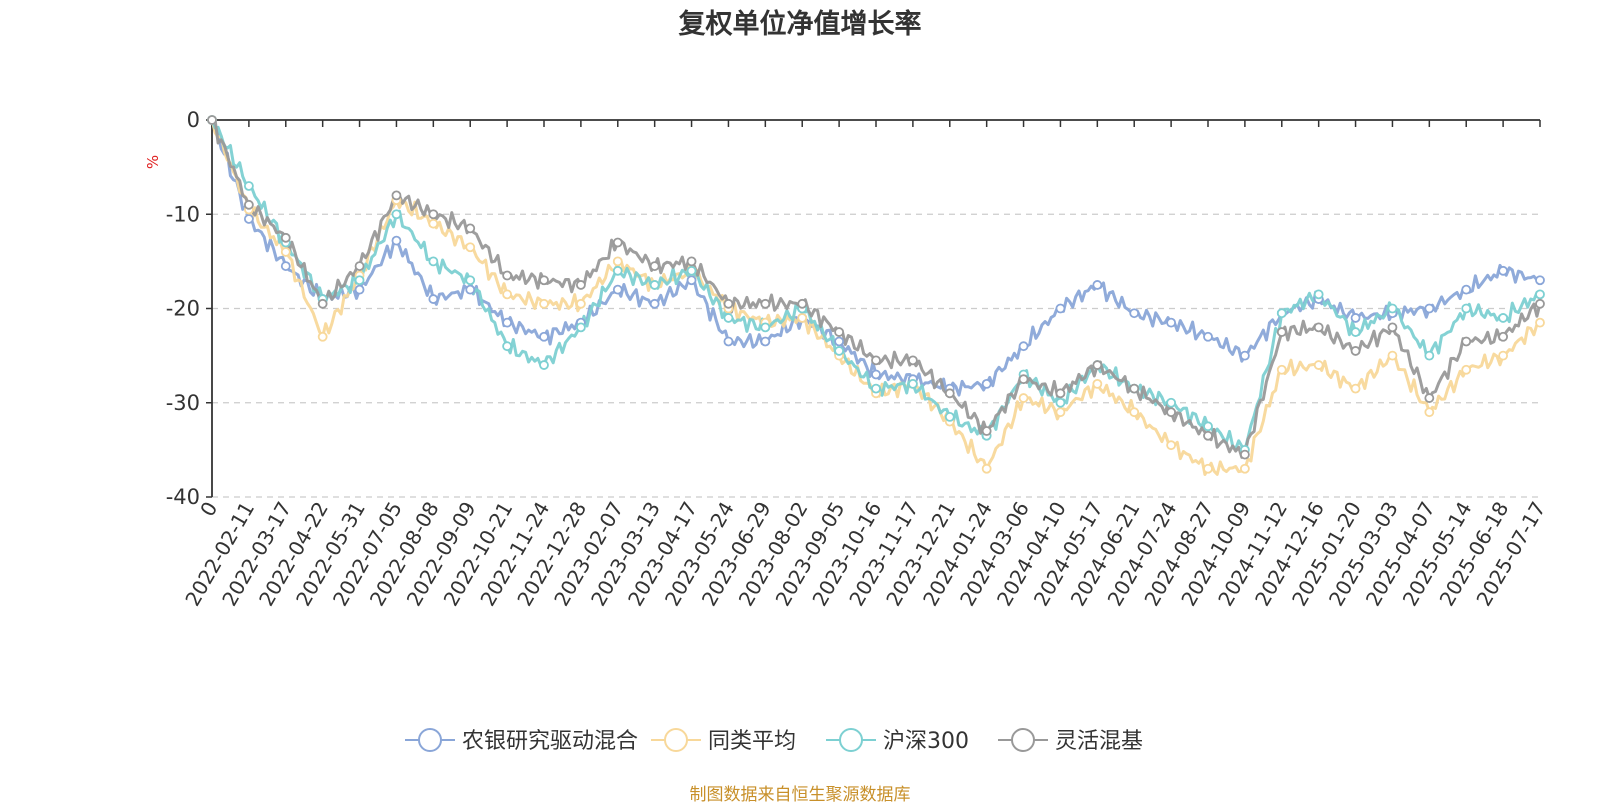 The image size is (1600, 805). What do you see at coordinates (183, 214) in the screenshot?
I see `y-tick-label: -10` at bounding box center [183, 214].